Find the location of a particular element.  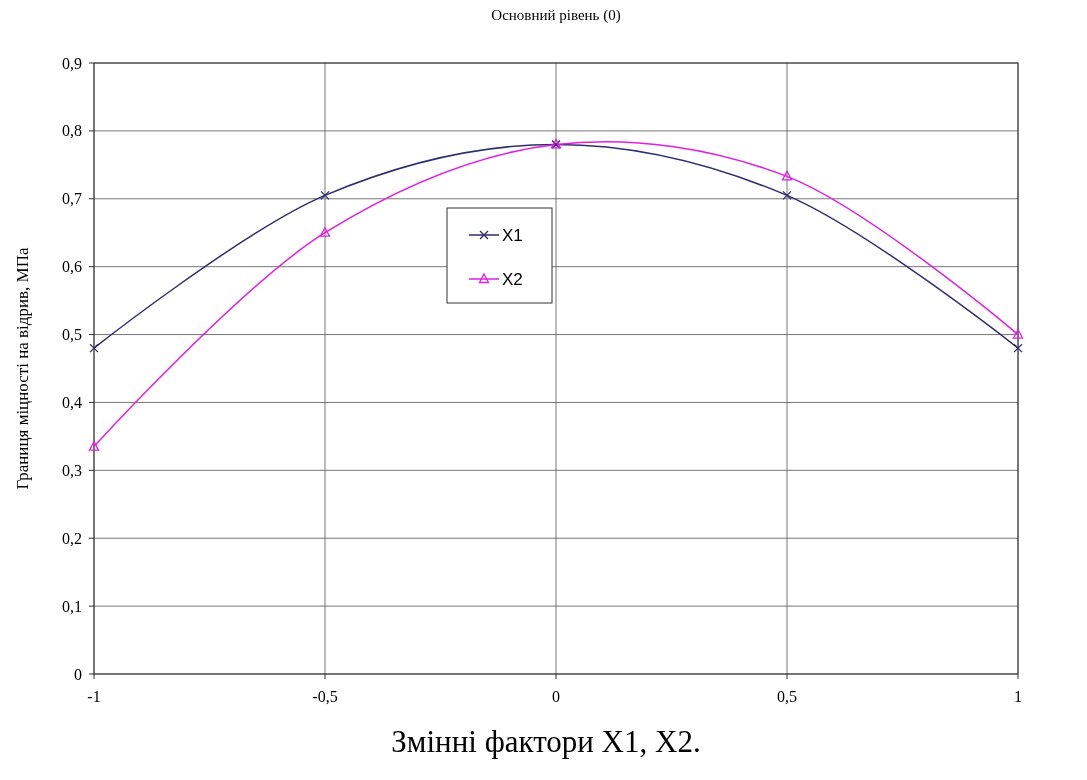

y-tick-label: 0,4 is located at coordinates (72, 403).